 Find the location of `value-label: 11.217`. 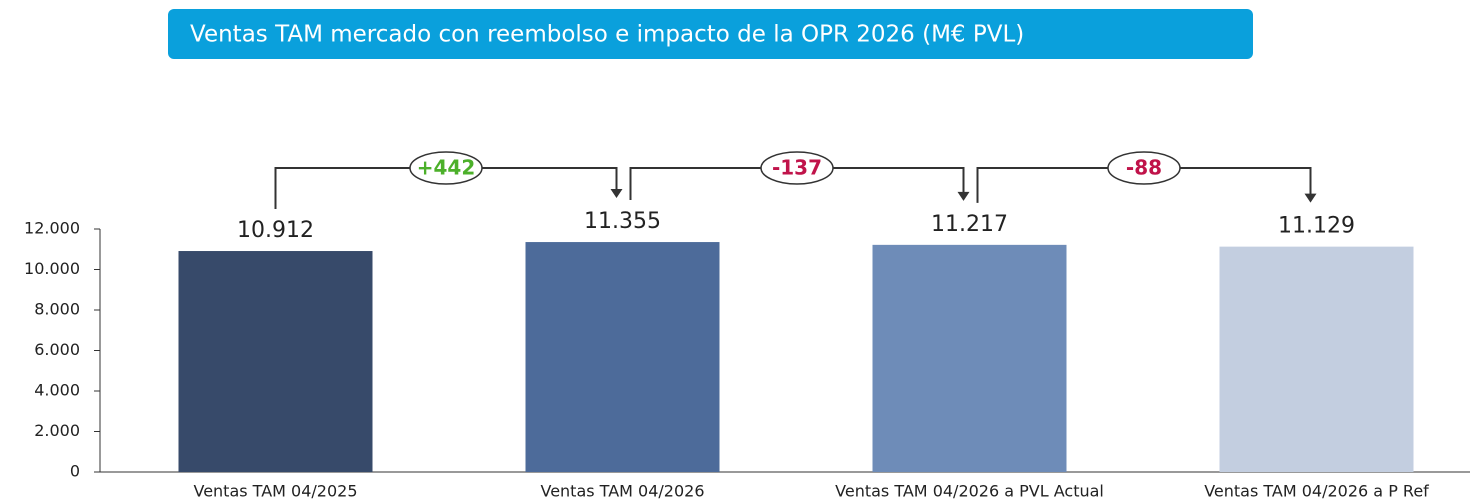

value-label: 11.217 is located at coordinates (969, 224).